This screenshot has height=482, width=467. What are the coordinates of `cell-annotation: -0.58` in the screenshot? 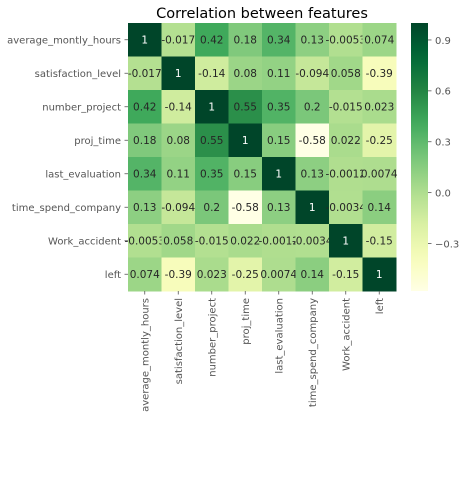 It's located at (245, 208).